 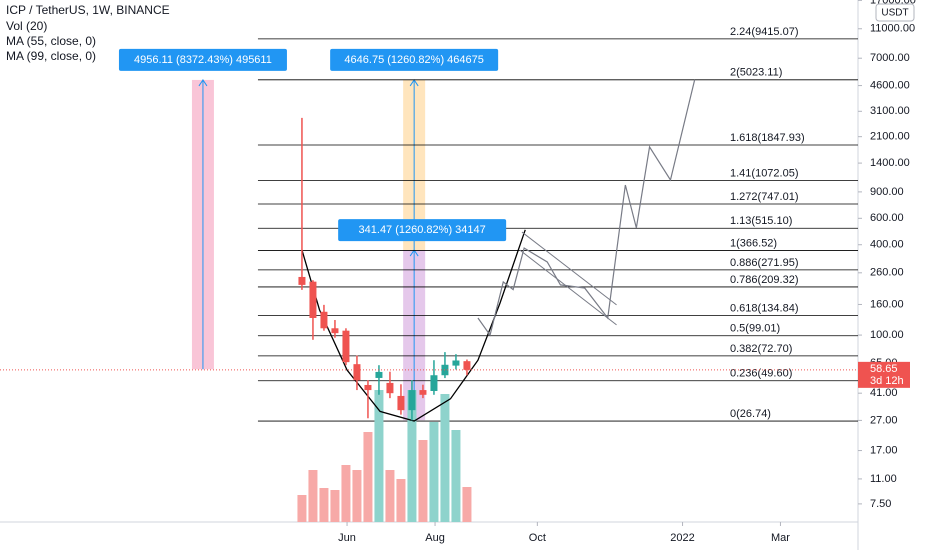 What do you see at coordinates (887, 273) in the screenshot?
I see `y-tick-label: 260.00` at bounding box center [887, 273].